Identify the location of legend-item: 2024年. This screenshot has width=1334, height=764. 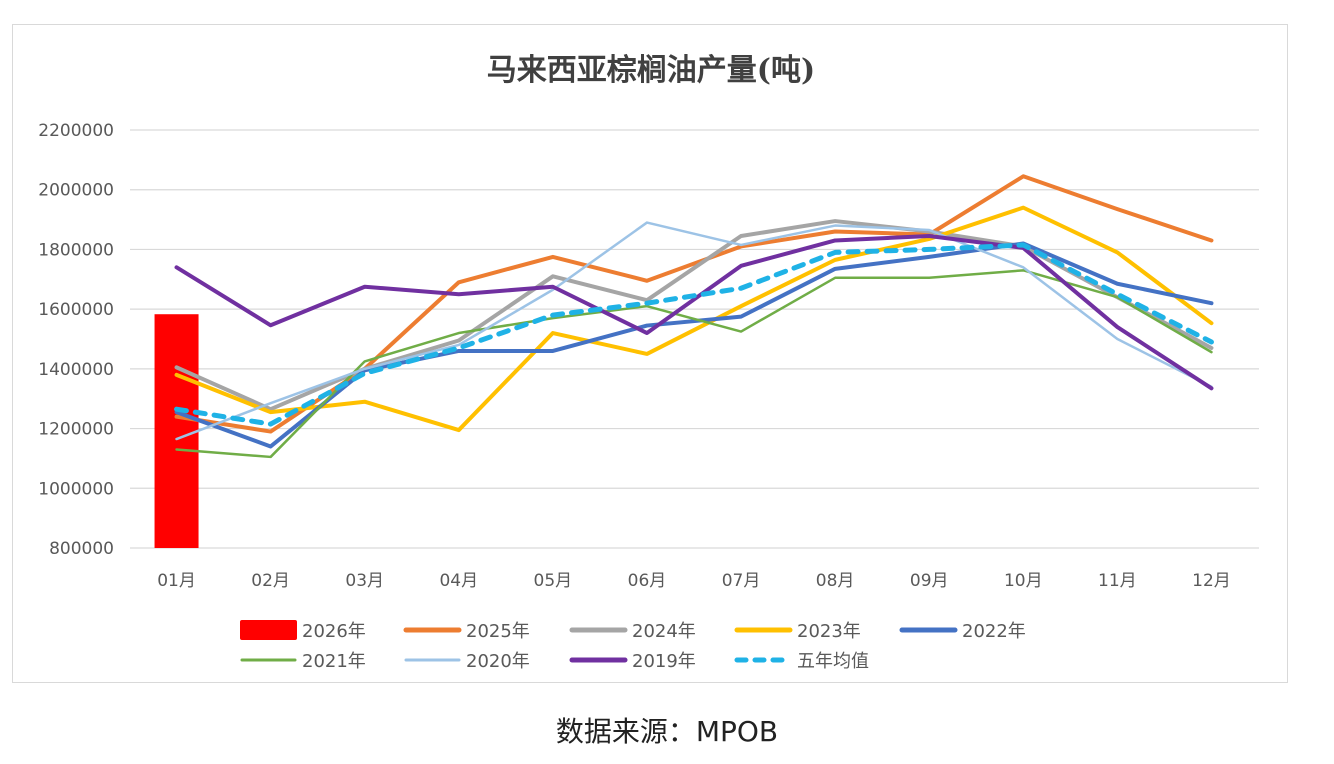
(632, 631).